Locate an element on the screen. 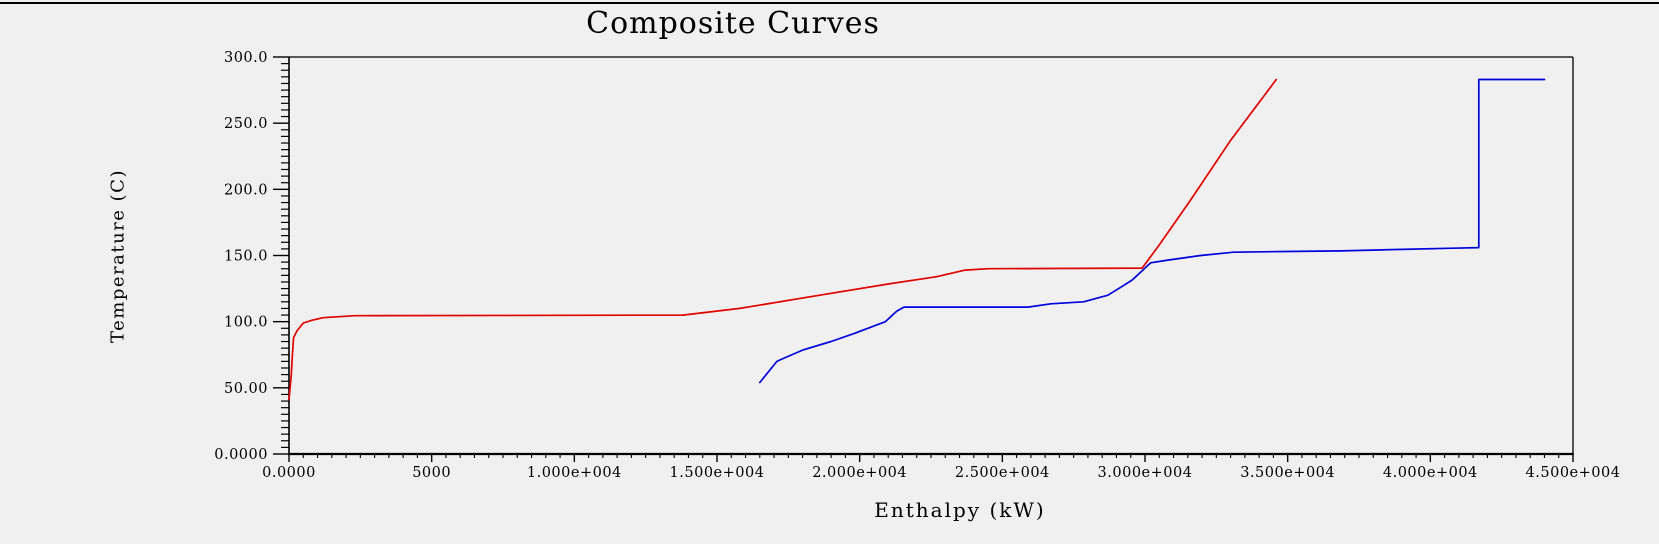 Image resolution: width=1659 pixels, height=544 pixels. svg-text: 150.0 is located at coordinates (246, 257).